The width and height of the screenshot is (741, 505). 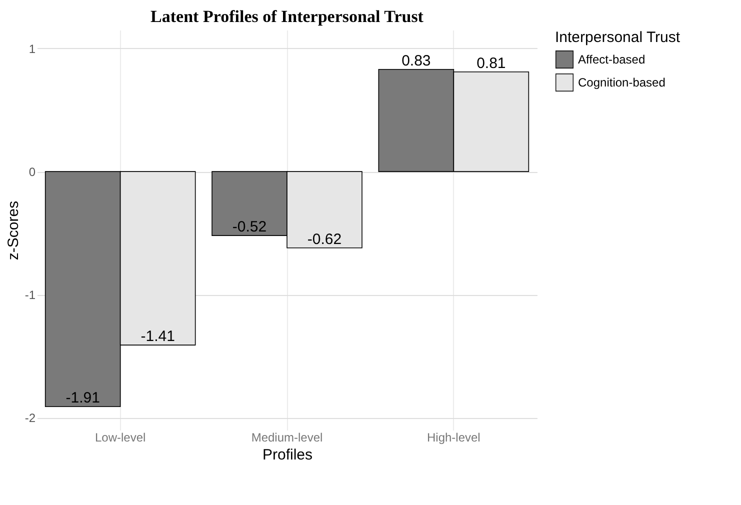 What do you see at coordinates (491, 63) in the screenshot?
I see `data-label: 0.81` at bounding box center [491, 63].